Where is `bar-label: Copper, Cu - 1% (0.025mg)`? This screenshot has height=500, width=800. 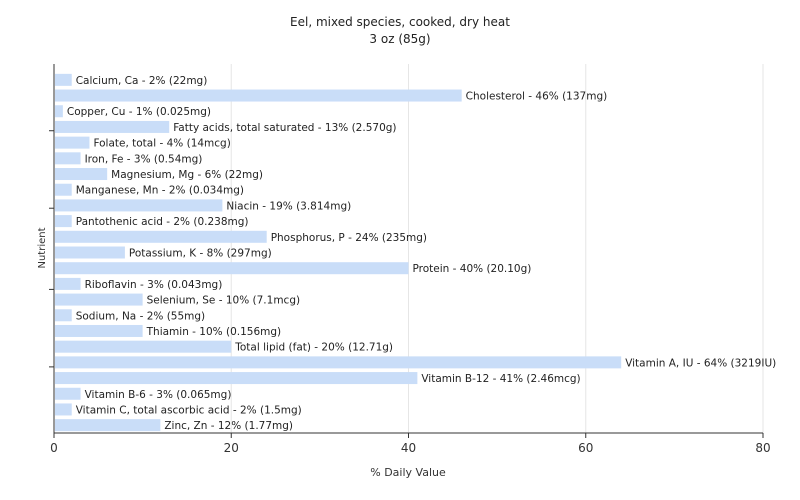 bar-label: Copper, Cu - 1% (0.025mg) is located at coordinates (139, 112).